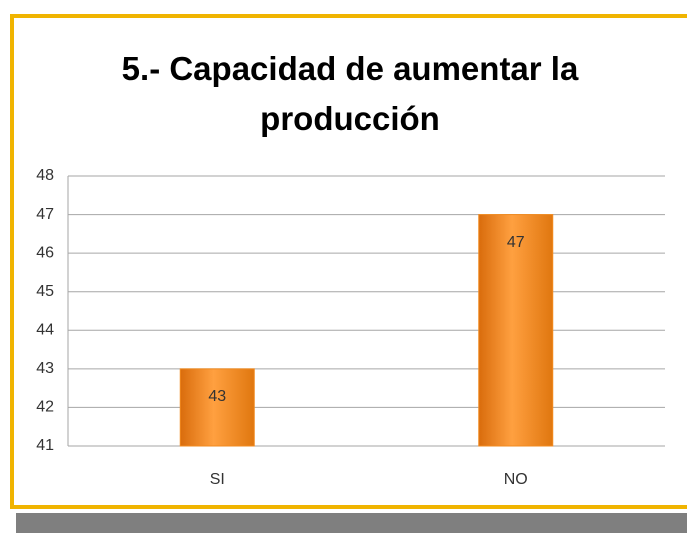  Describe the element at coordinates (351, 523) in the screenshot. I see `frame-shadow` at that location.